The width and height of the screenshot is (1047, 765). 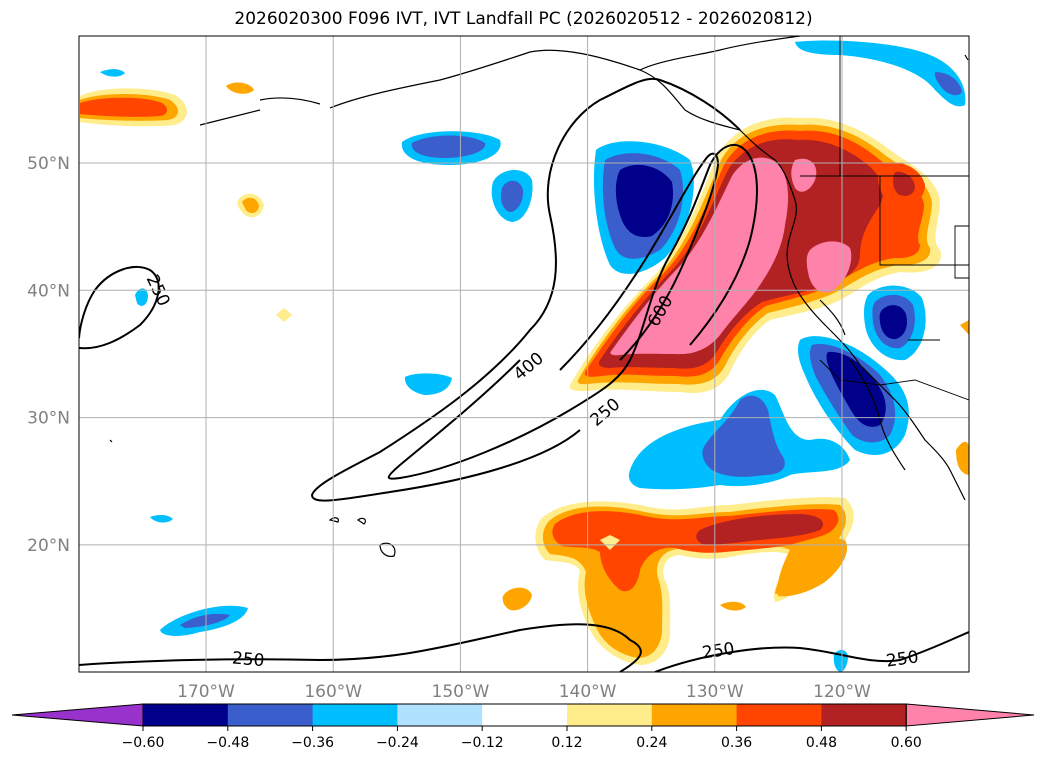 What do you see at coordinates (48, 546) in the screenshot?
I see `latitude-label: 20°N` at bounding box center [48, 546].